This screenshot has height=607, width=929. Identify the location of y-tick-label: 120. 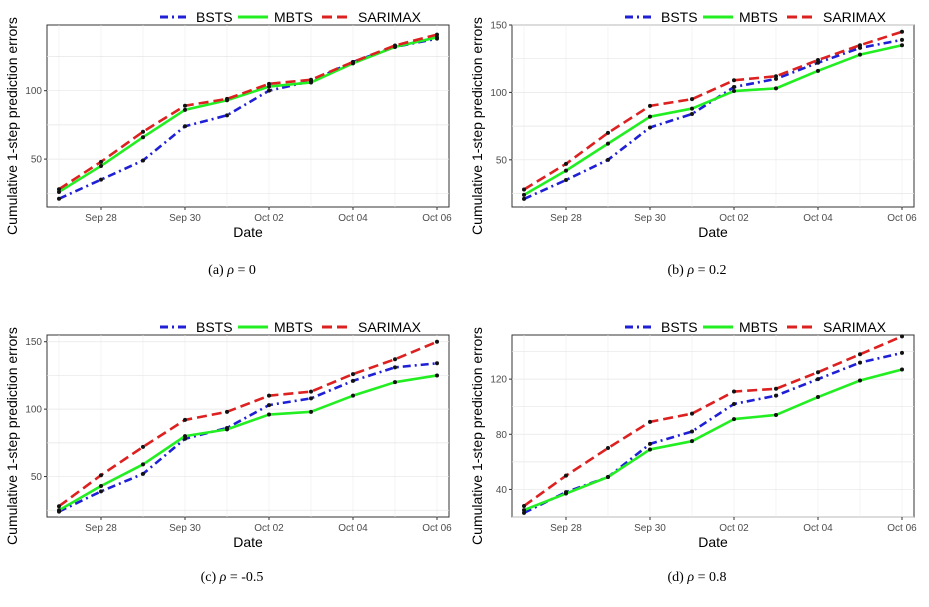
(498, 380).